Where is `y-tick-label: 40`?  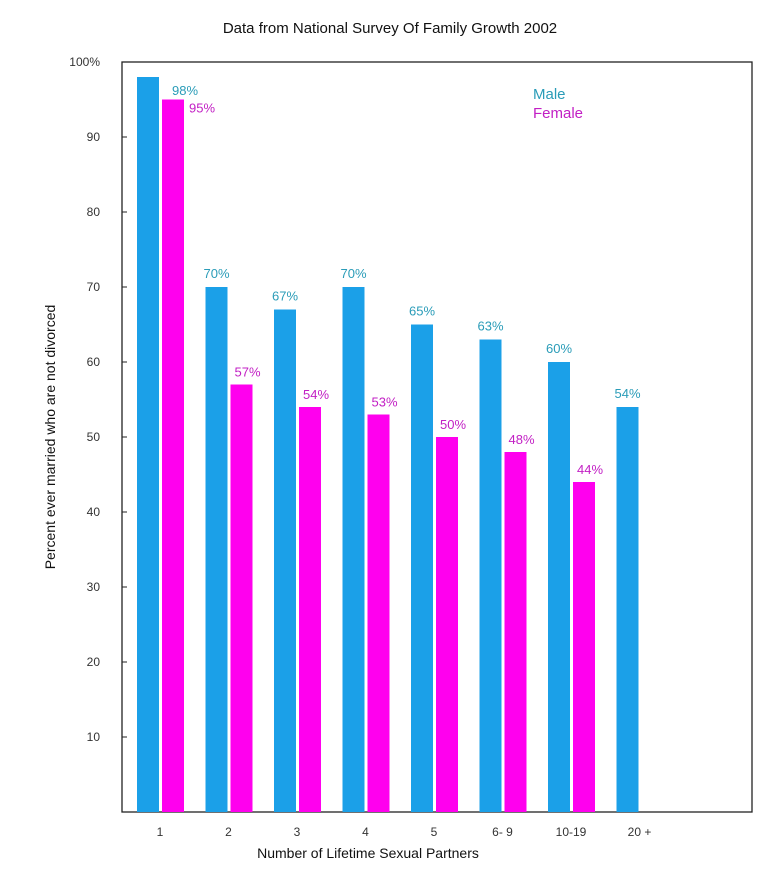 y-tick-label: 40 is located at coordinates (94, 512).